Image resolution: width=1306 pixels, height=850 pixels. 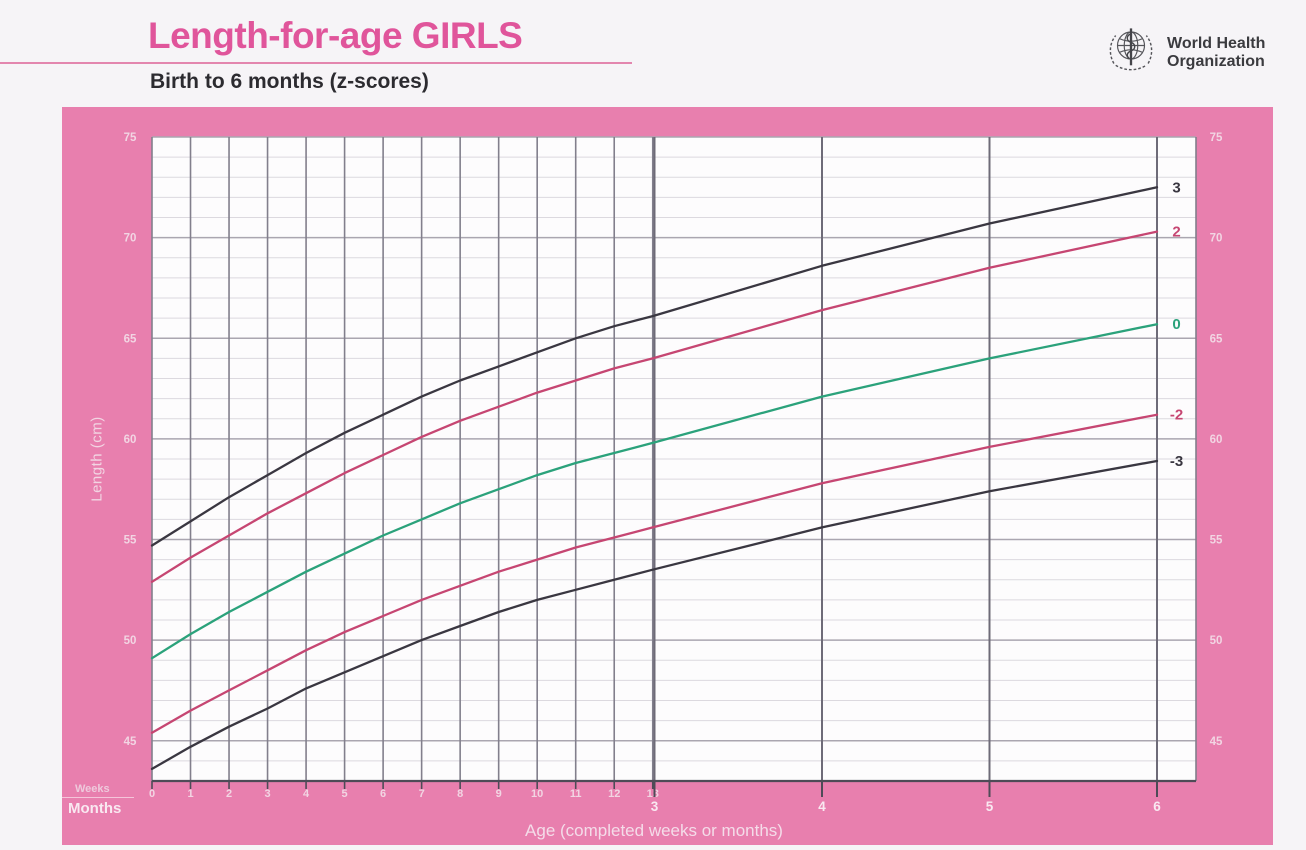 I want to click on zscore-label-3: 3, so click(x=1176, y=187).